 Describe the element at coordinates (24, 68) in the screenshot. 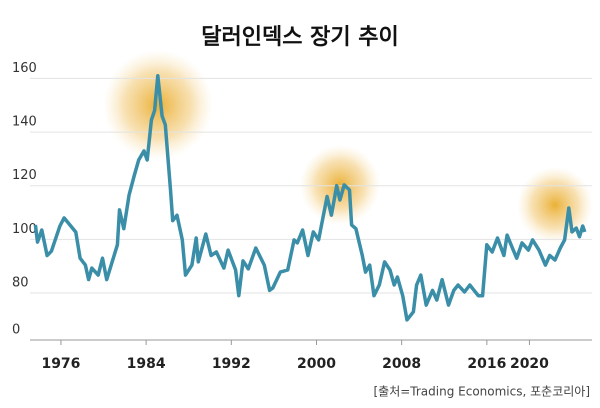

I see `y-tick-label: 160` at that location.